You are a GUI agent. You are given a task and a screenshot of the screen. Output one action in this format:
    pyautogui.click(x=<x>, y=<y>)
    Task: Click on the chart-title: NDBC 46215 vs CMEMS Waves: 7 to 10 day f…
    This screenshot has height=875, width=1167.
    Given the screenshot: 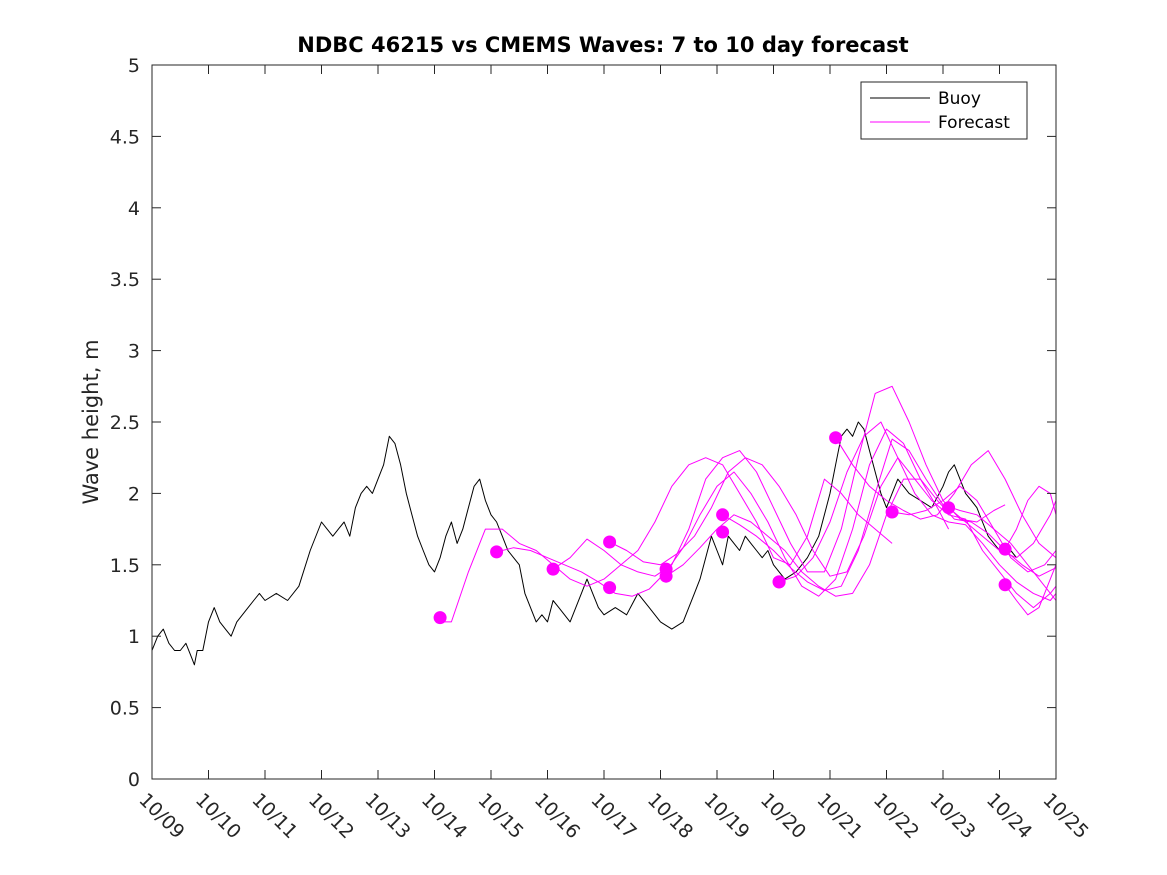 What is the action you would take?
    pyautogui.click(x=602, y=45)
    